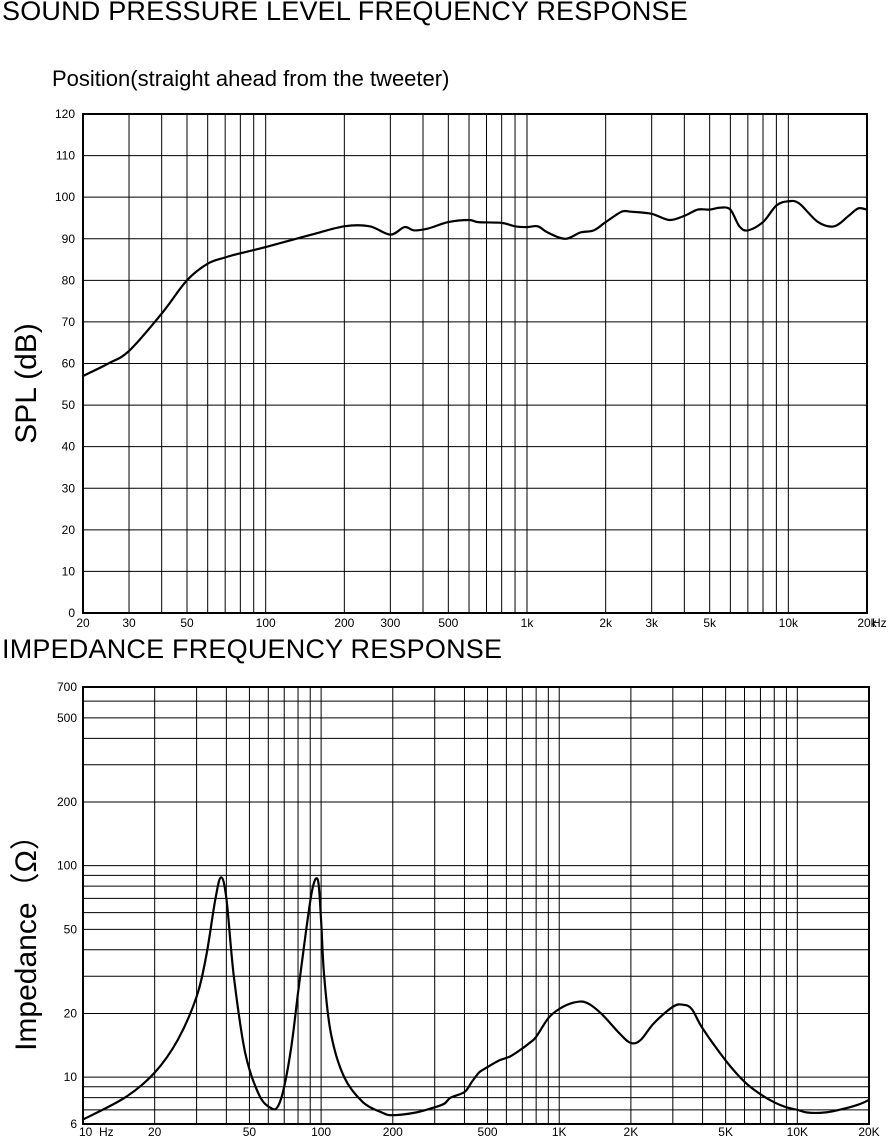 Image resolution: width=890 pixels, height=1139 pixels. What do you see at coordinates (129, 623) in the screenshot?
I see `spl-x-tick-label: 30` at bounding box center [129, 623].